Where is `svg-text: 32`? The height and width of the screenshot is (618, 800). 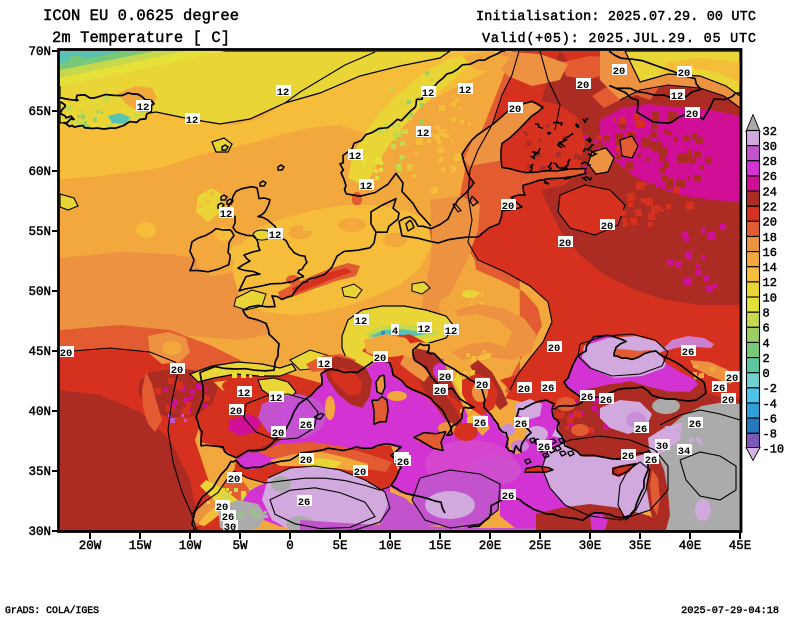 svg-text: 32 is located at coordinates (770, 132).